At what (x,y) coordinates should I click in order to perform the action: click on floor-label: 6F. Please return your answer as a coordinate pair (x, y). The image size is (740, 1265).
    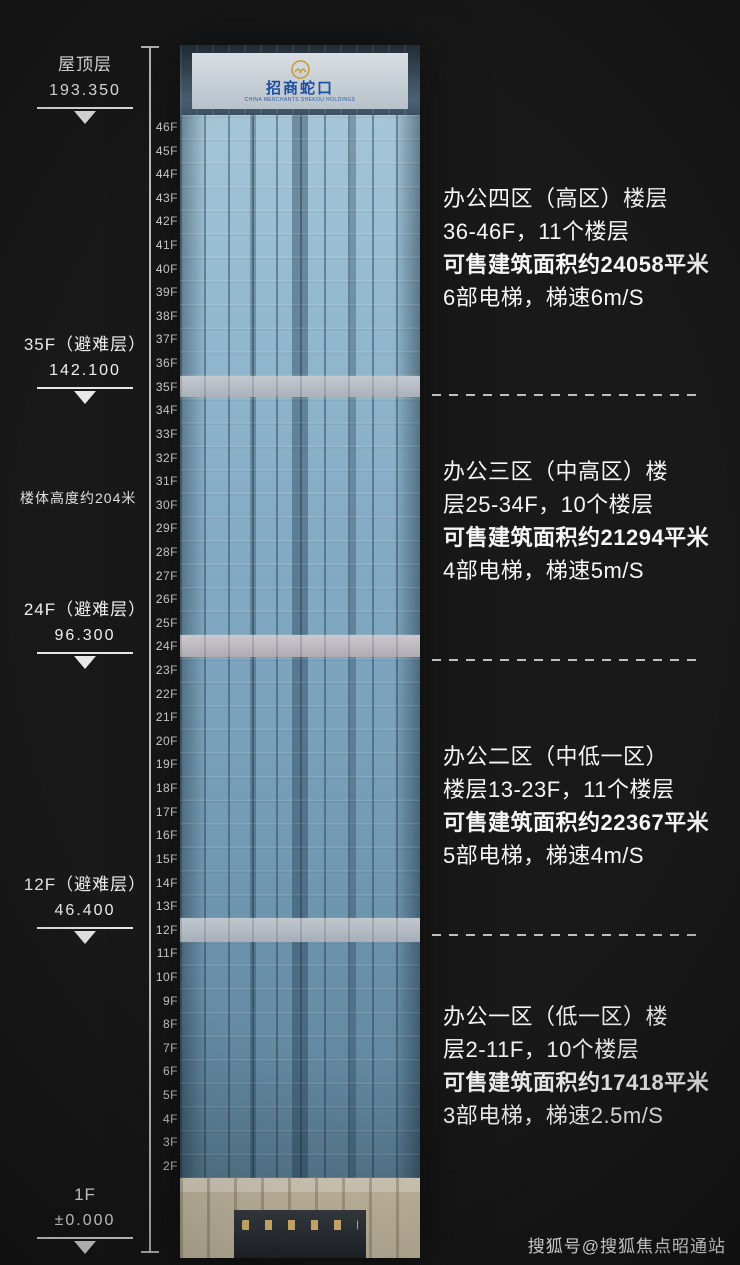
    Looking at the image, I should click on (170, 1071).